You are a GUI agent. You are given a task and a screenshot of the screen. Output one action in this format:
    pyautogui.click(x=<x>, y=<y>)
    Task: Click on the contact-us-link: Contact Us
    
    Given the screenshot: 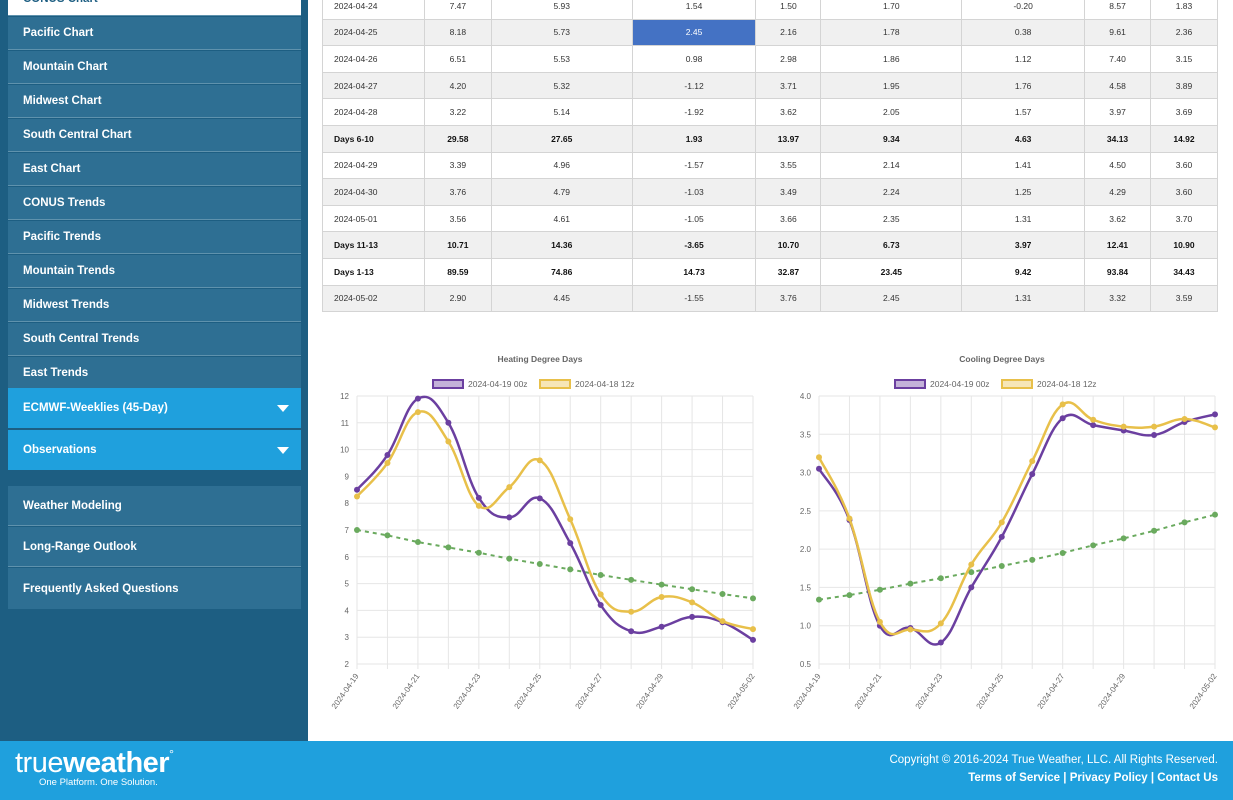 What is the action you would take?
    pyautogui.click(x=1187, y=778)
    